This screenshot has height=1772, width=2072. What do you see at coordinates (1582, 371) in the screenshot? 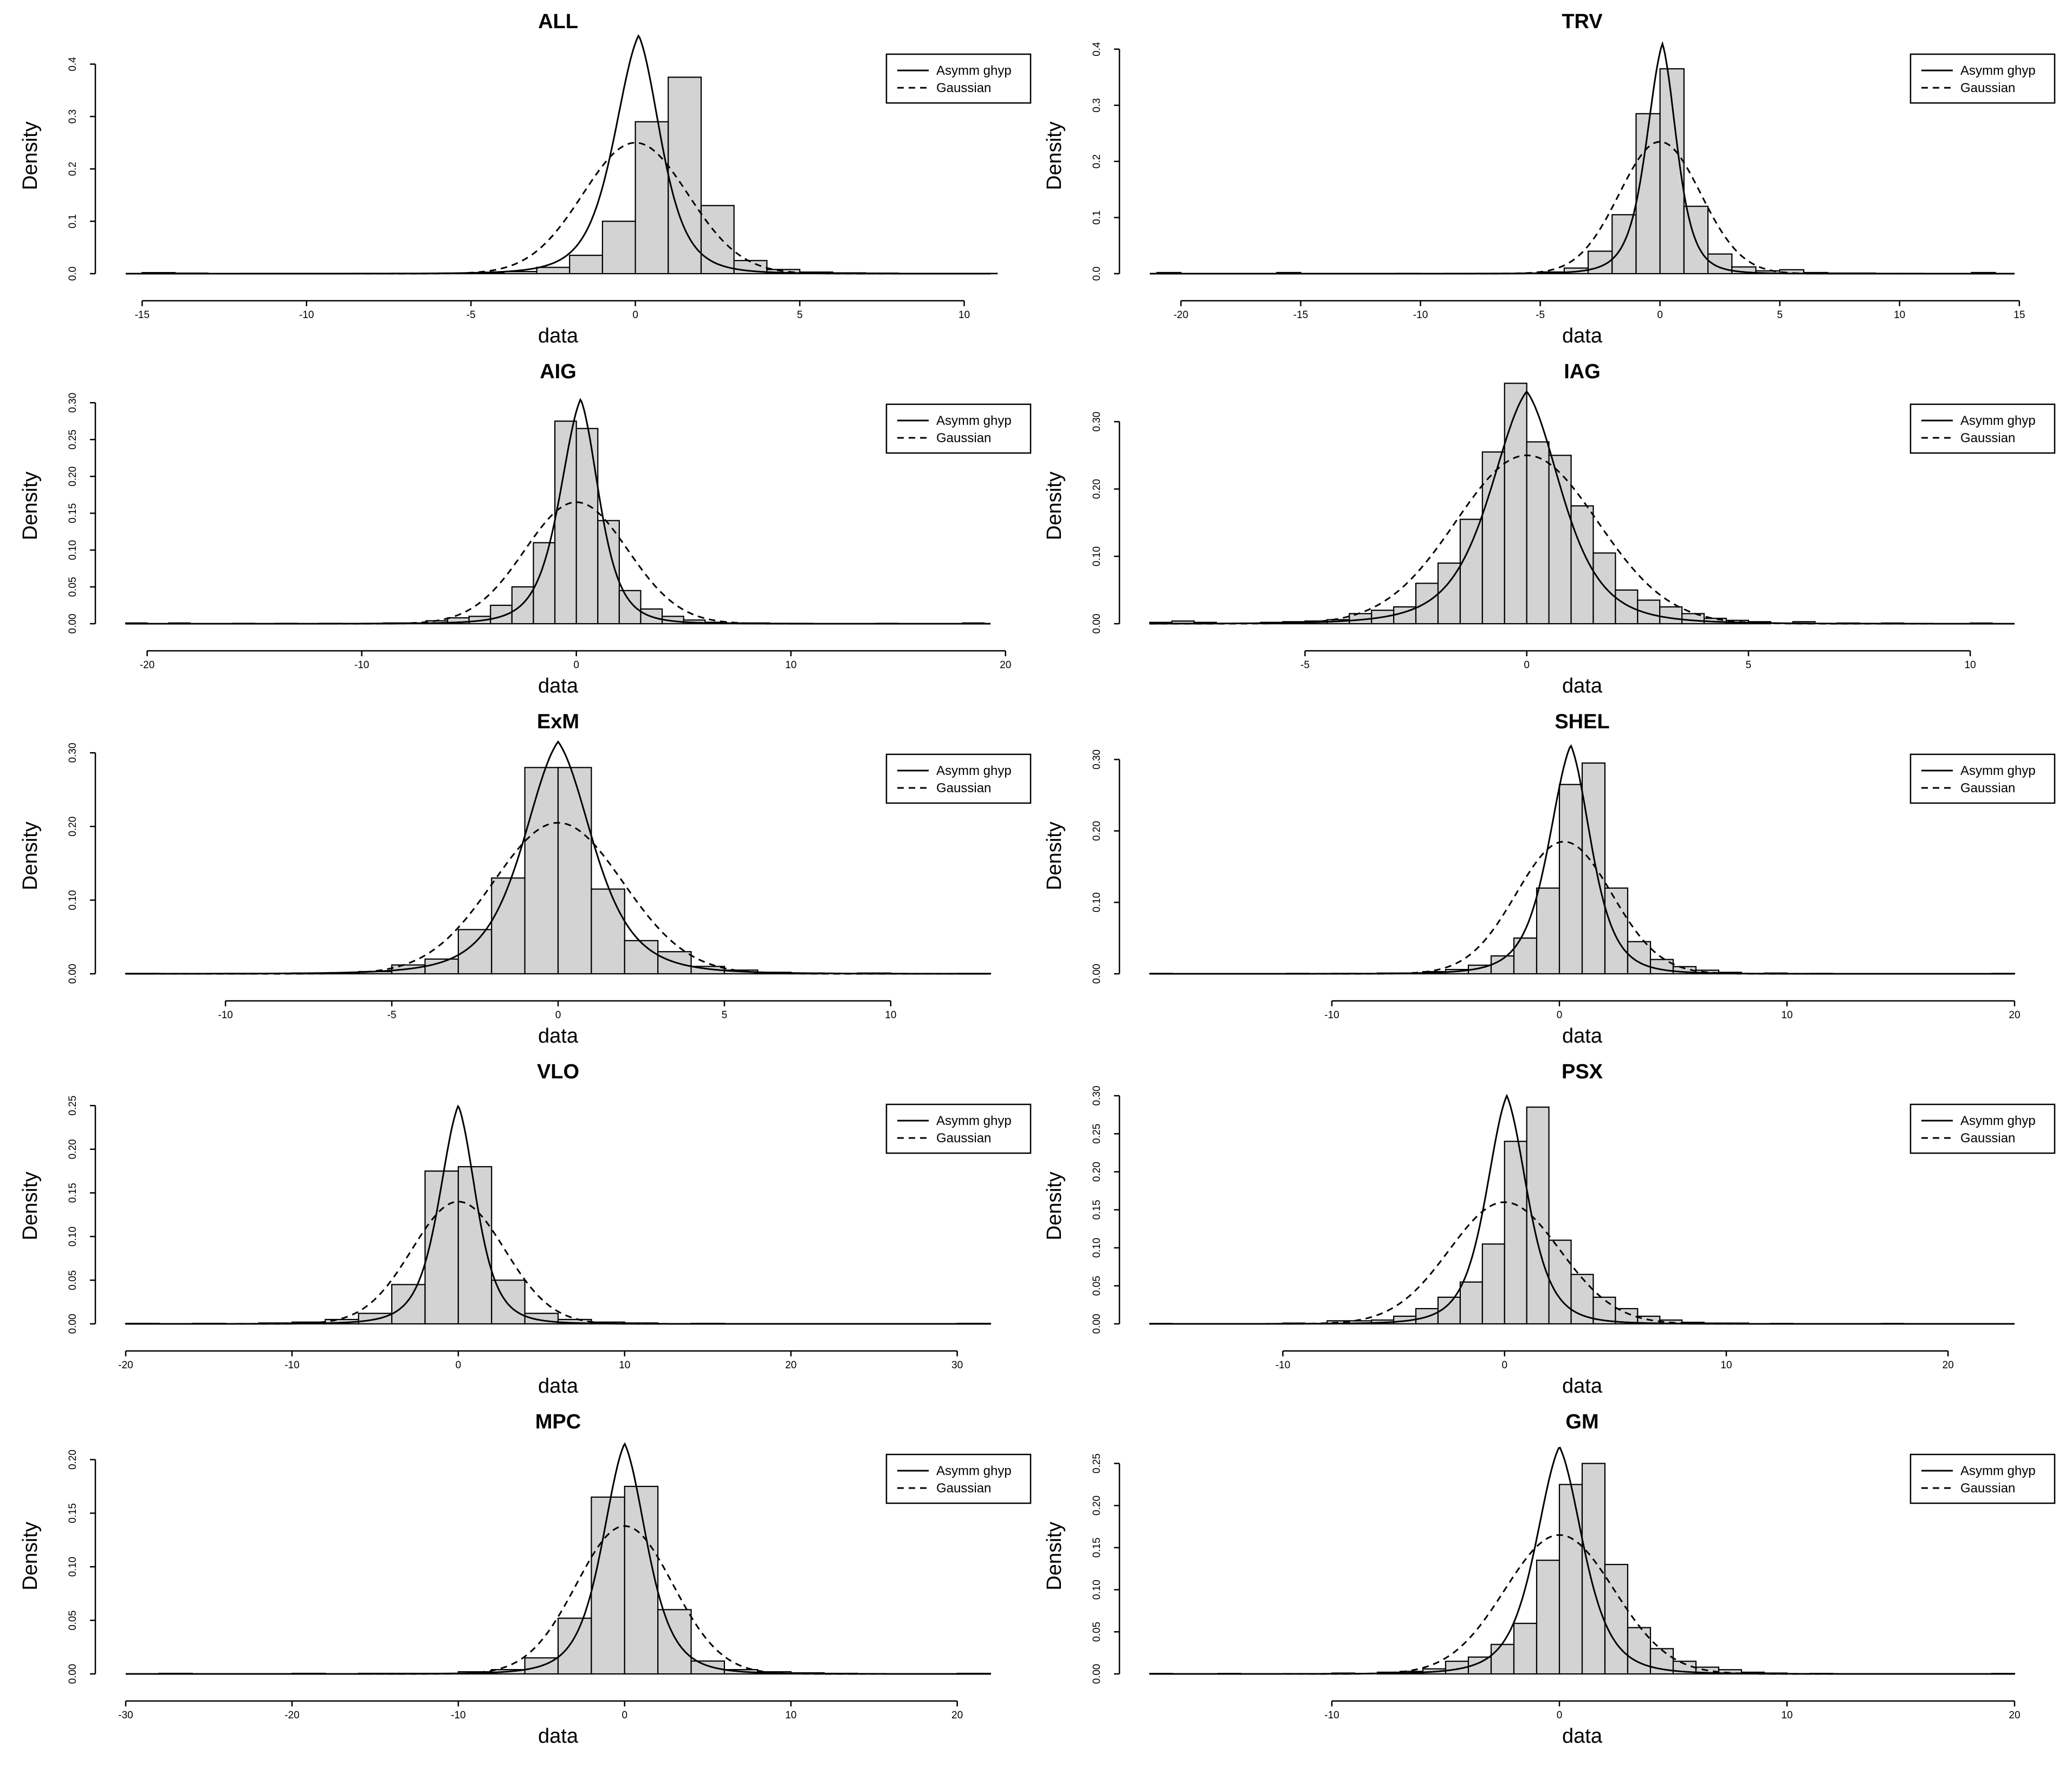
I see `chart-title: IAG` at bounding box center [1582, 371].